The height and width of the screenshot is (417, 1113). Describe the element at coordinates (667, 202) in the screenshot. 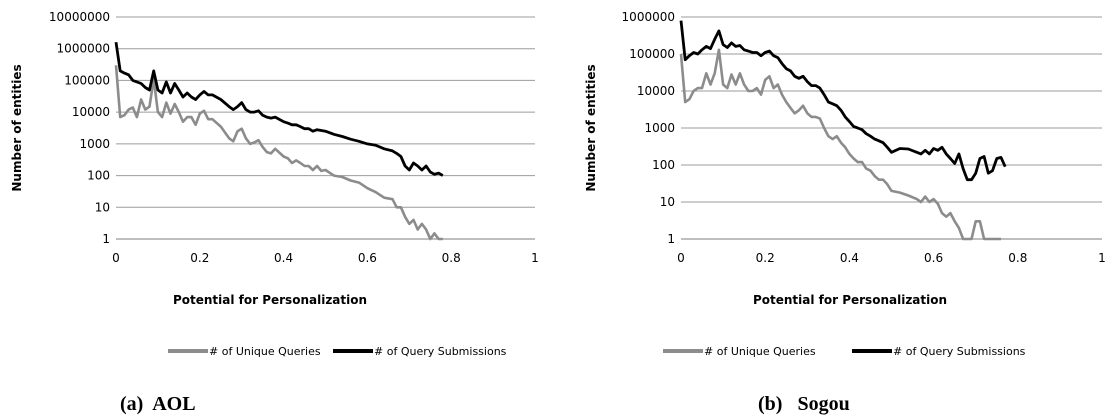

I see `sogou-y-tick-label: 10` at that location.